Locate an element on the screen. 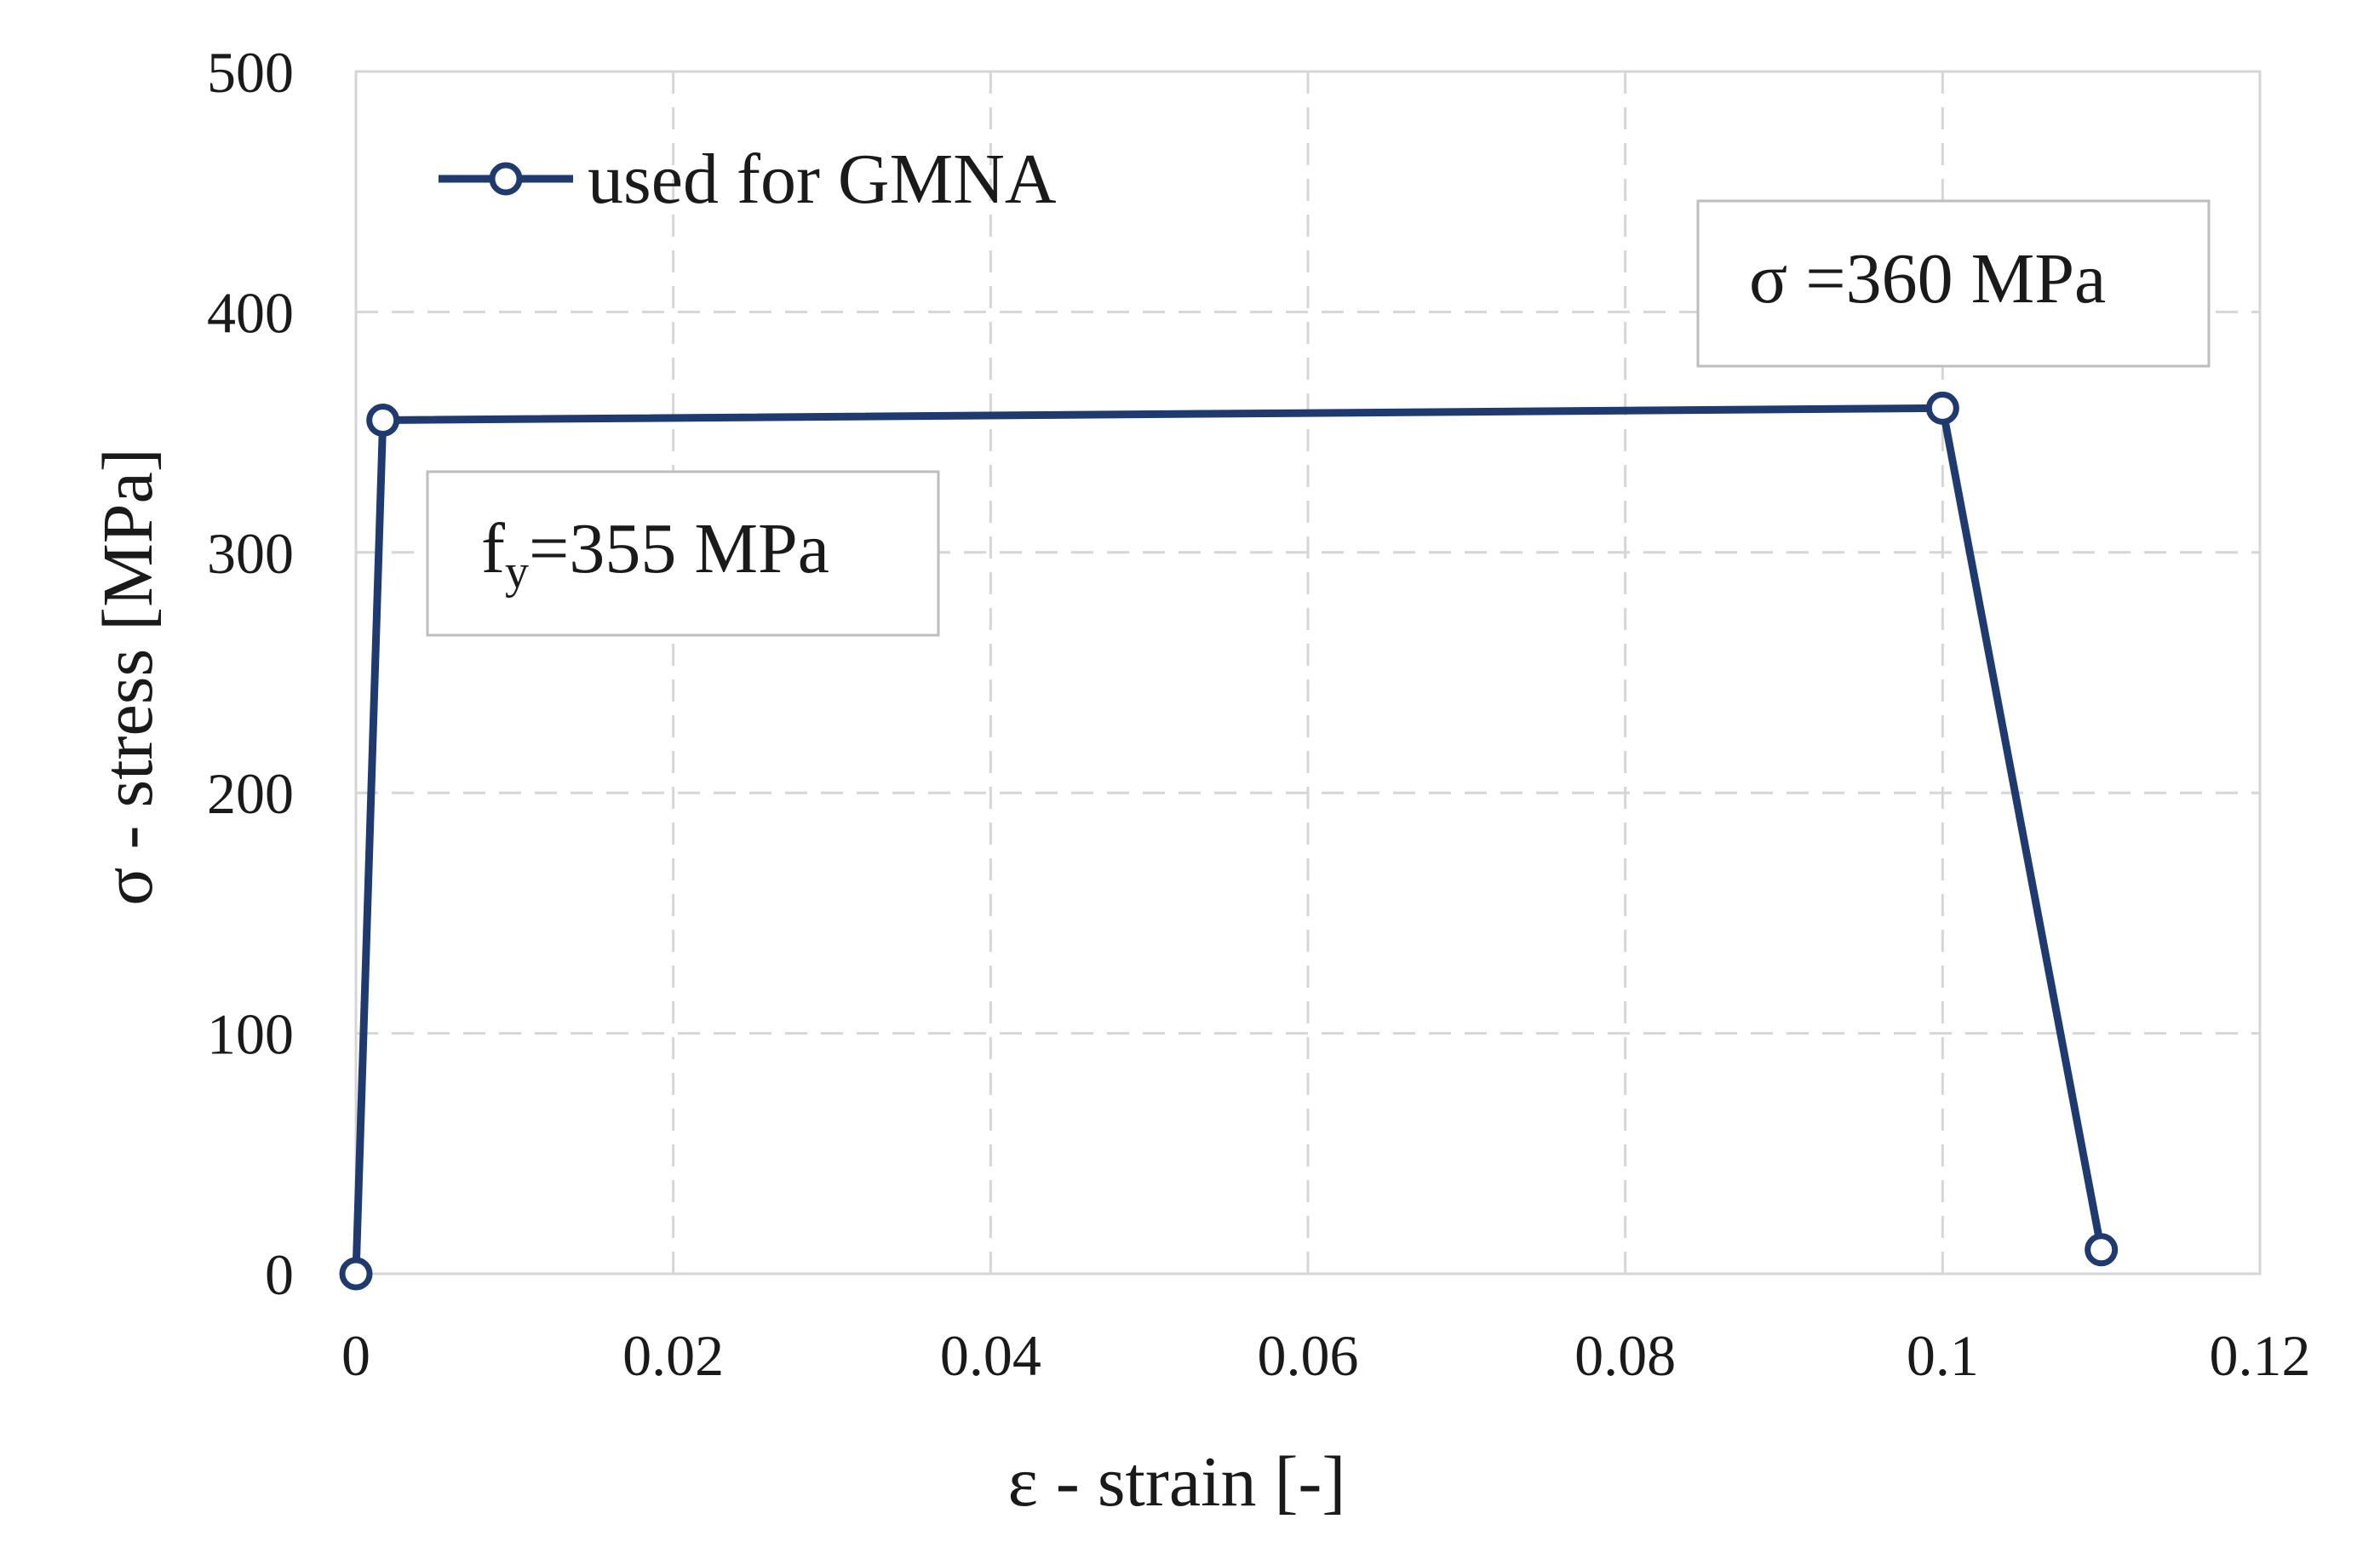 The width and height of the screenshot is (2380, 1559). annotation-yield-stress-main: f is located at coordinates (493, 548).